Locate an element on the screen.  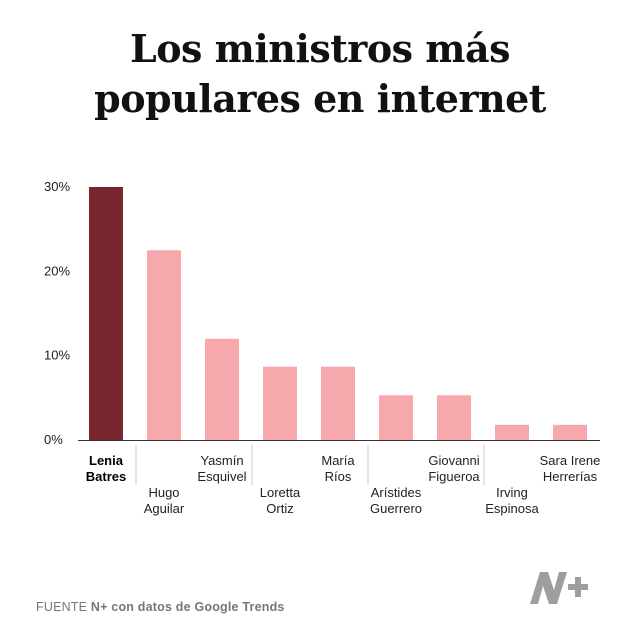
y-tick-label: 0% is located at coordinates (53, 439).